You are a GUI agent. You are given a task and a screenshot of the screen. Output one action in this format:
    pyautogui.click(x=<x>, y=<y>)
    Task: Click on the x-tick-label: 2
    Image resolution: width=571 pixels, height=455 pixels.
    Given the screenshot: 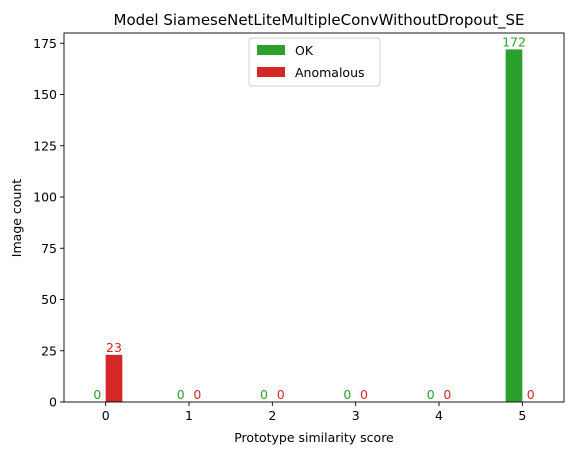 What is the action you would take?
    pyautogui.click(x=272, y=415)
    